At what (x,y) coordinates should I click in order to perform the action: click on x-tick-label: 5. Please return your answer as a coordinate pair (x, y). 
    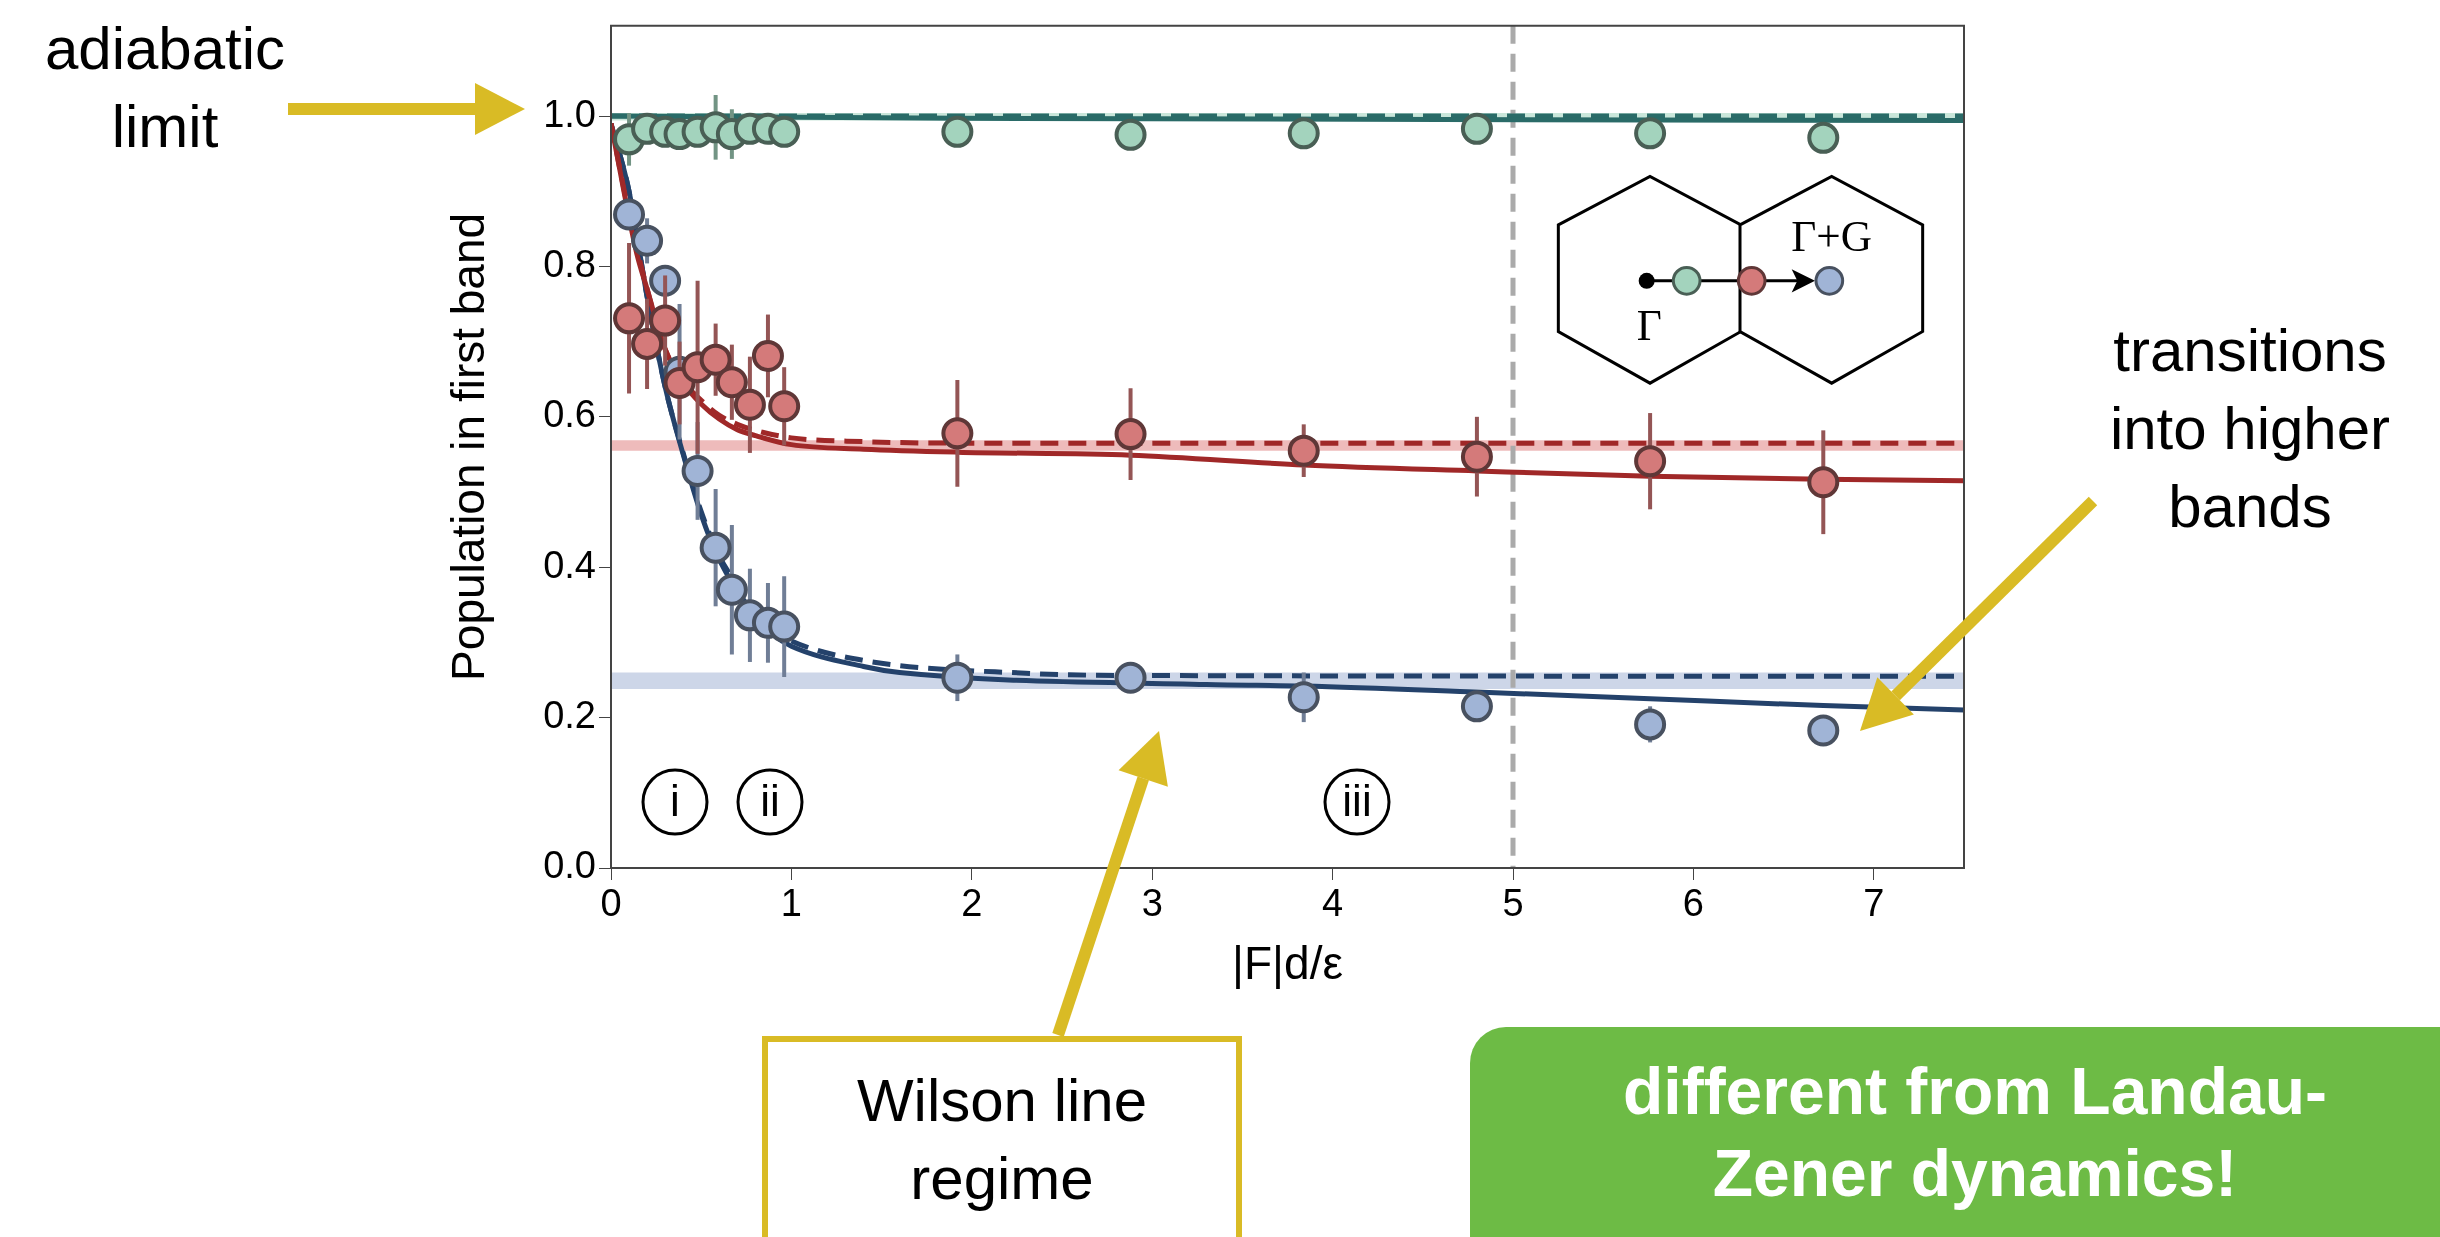
    Looking at the image, I should click on (1513, 903).